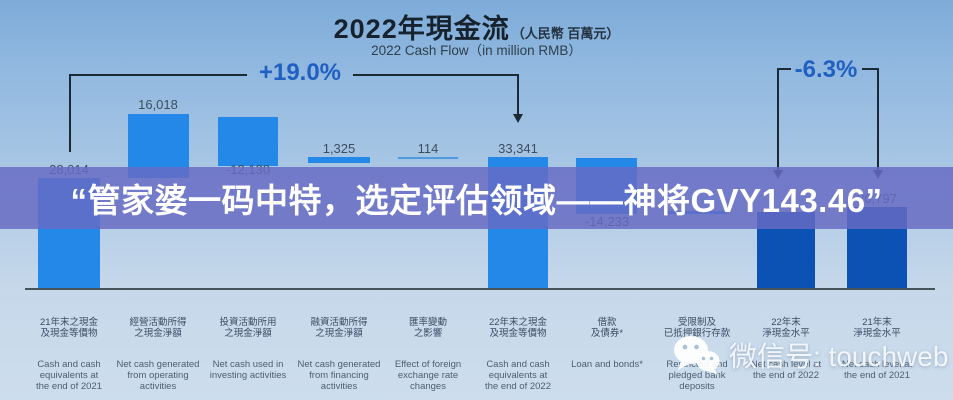 The width and height of the screenshot is (953, 400). What do you see at coordinates (70, 113) in the screenshot?
I see `growth-bracket-left-line` at bounding box center [70, 113].